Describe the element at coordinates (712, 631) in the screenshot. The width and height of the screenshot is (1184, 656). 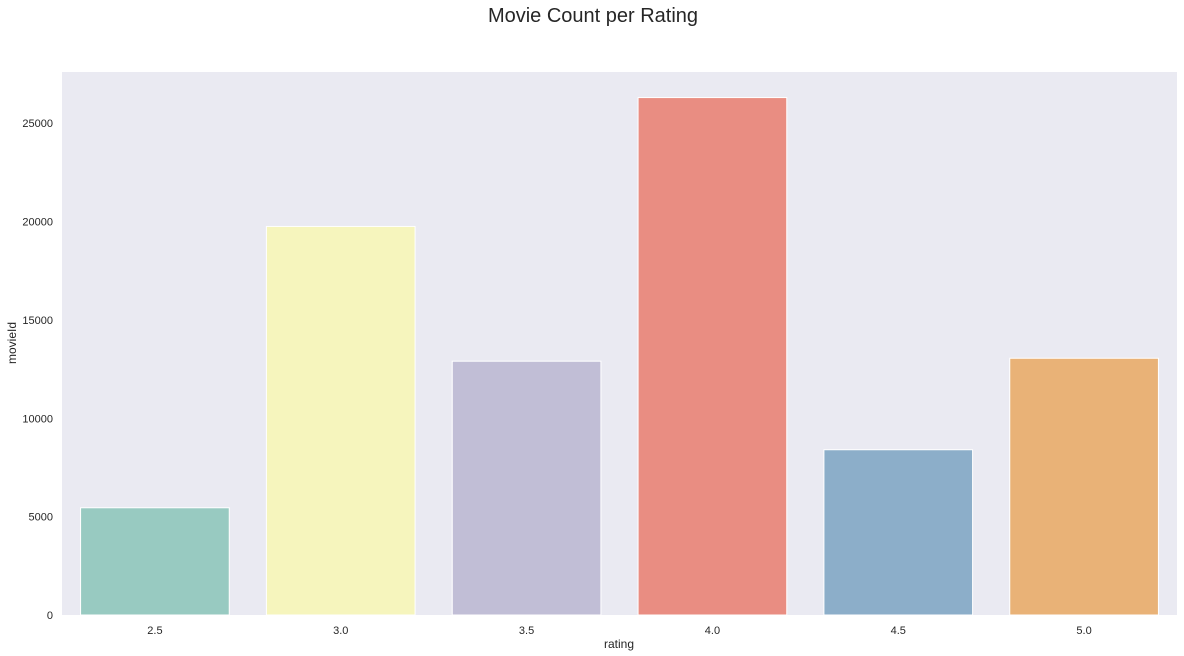
I see `x-tick-4.0: 4.0` at that location.